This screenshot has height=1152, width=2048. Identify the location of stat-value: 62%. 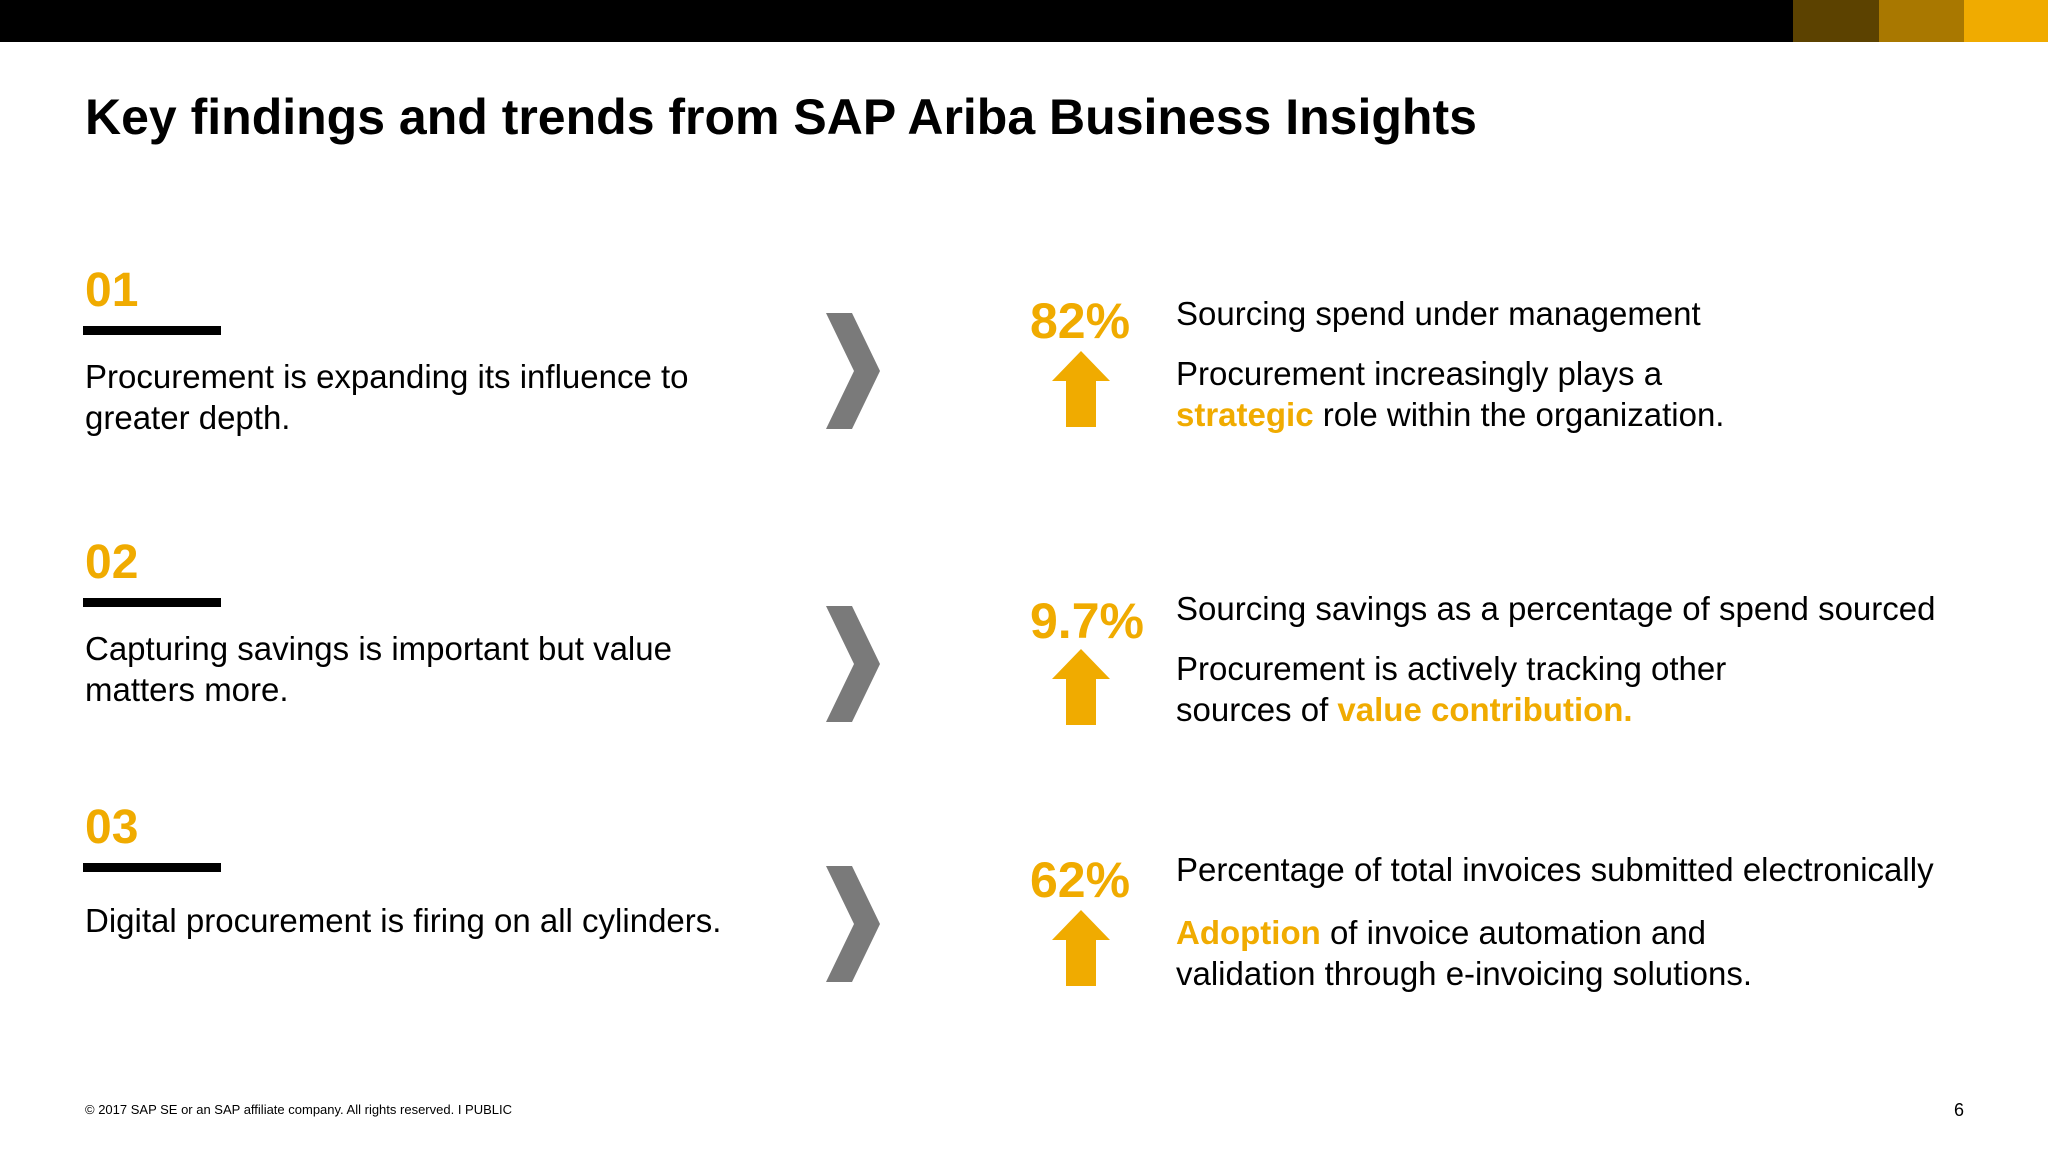
(1080, 880).